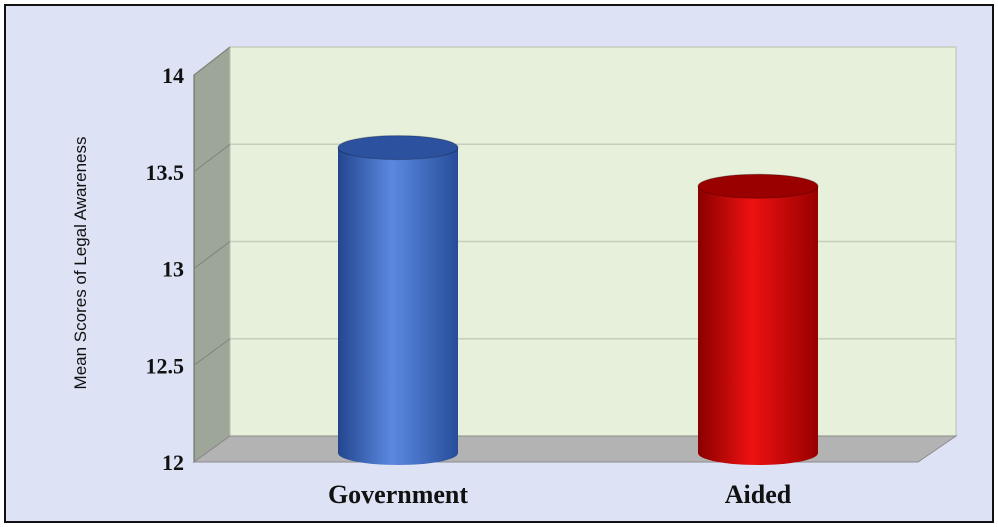 The image size is (998, 527). What do you see at coordinates (560, 494) in the screenshot?
I see `x-axis-categories: Government Aided` at bounding box center [560, 494].